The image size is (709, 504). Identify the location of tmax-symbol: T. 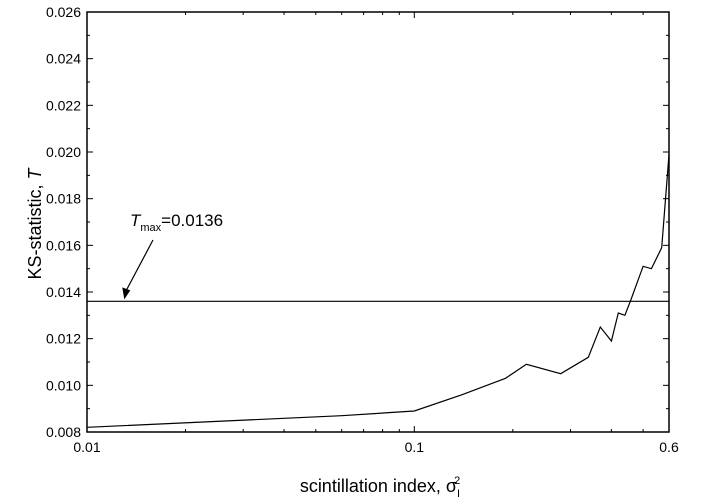
(136, 220).